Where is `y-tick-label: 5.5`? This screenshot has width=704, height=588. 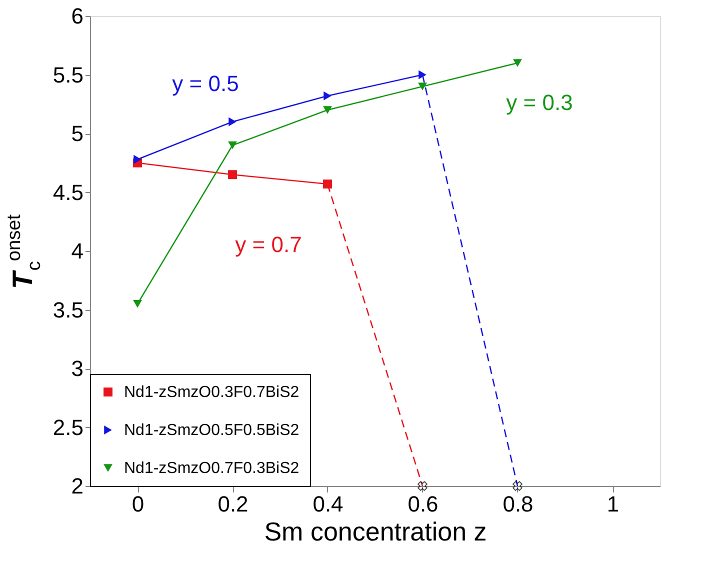 y-tick-label: 5.5 is located at coordinates (68, 75).